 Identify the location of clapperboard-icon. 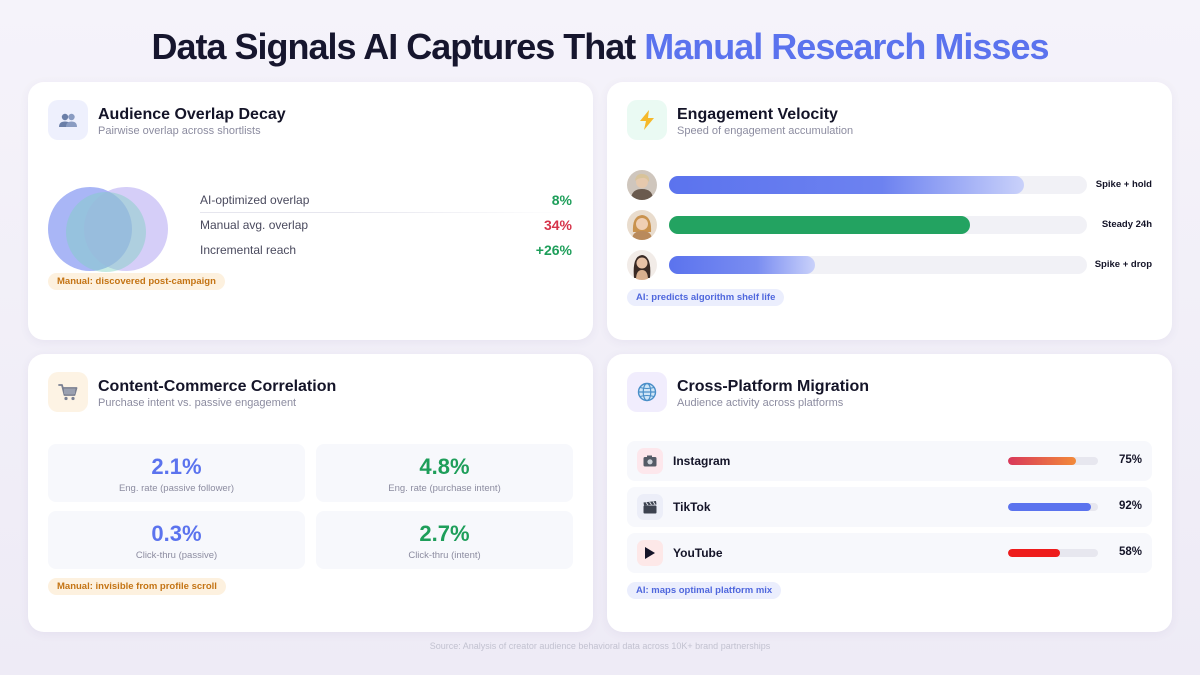
(650, 507).